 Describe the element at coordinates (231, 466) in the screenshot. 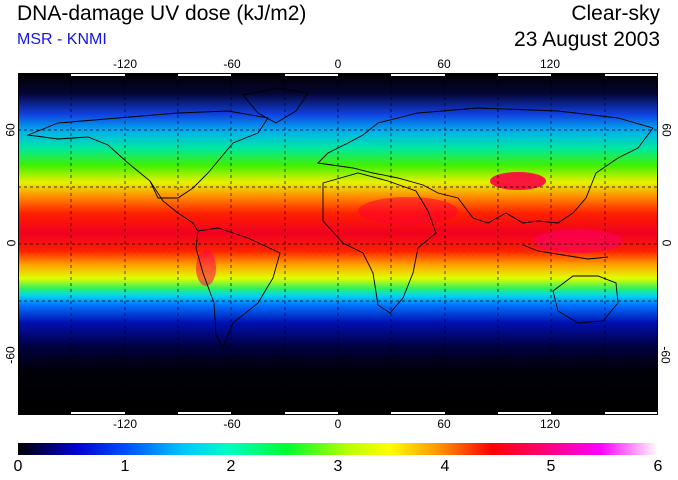

I see `colorbar-label: 2` at that location.